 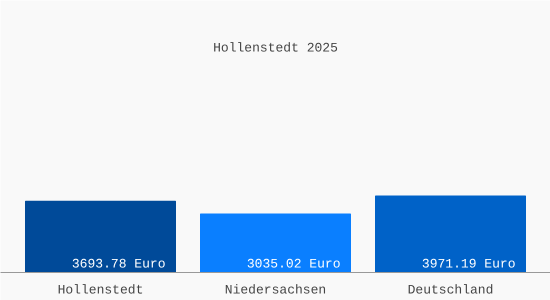 What do you see at coordinates (275, 48) in the screenshot?
I see `chart-title: Hollenstedt 2025` at bounding box center [275, 48].